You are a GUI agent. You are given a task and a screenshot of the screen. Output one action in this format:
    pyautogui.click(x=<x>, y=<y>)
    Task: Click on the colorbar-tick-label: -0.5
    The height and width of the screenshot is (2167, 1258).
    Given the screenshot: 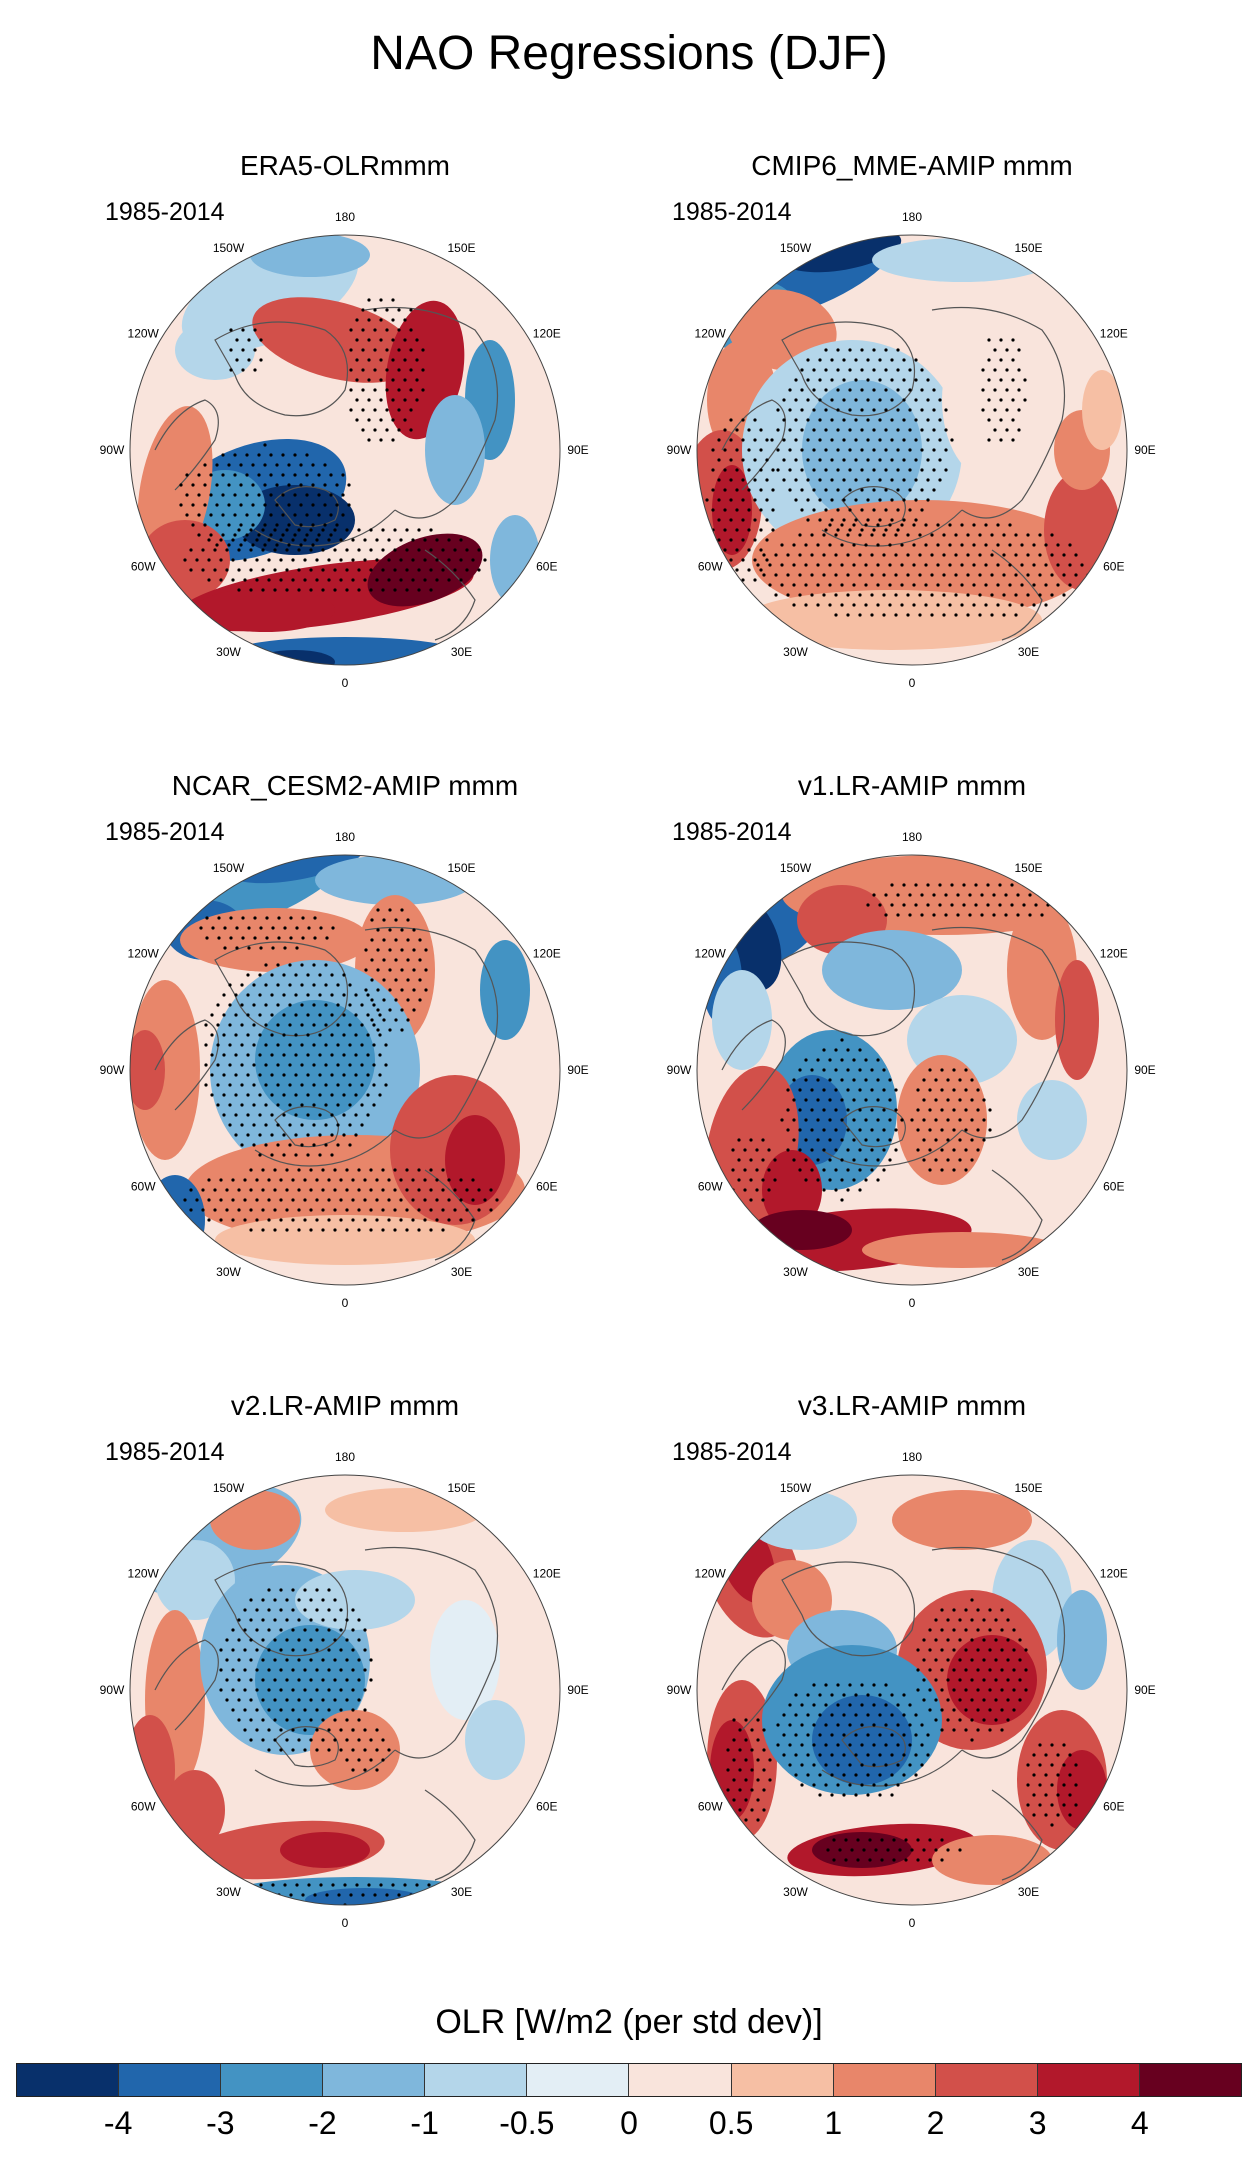 What is the action you would take?
    pyautogui.click(x=527, y=2123)
    